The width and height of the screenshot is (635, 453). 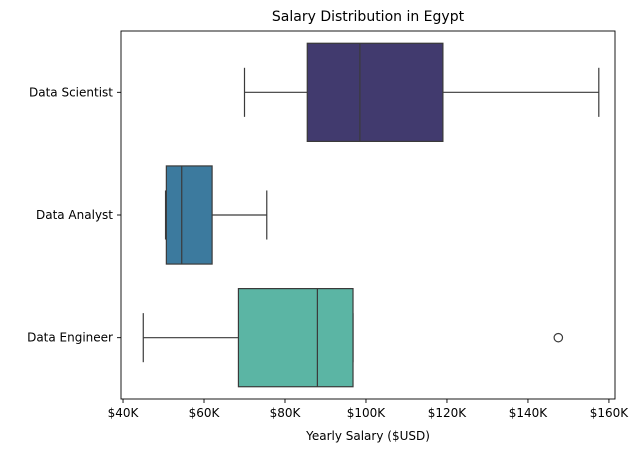 What do you see at coordinates (448, 413) in the screenshot?
I see `x-tick-label: $120K` at bounding box center [448, 413].